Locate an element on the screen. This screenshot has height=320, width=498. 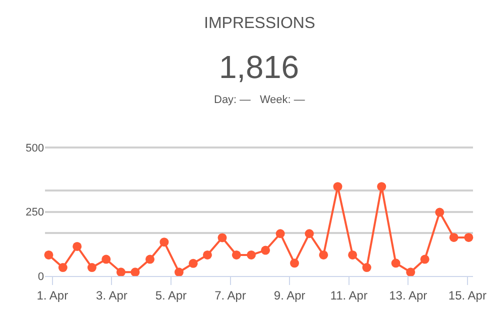
x-tick-label: 1. Apr is located at coordinates (52, 295).